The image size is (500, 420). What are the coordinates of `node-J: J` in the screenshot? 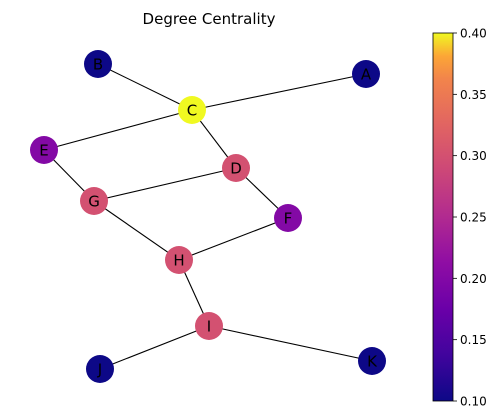 It's located at (100, 369).